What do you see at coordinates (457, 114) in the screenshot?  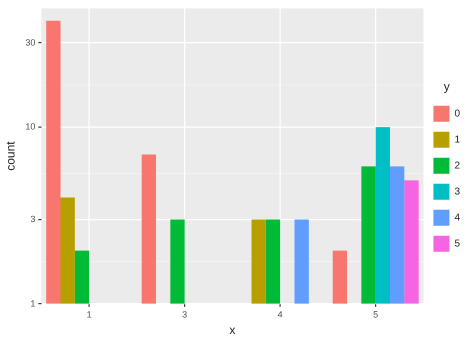 I see `legend-label: 0` at bounding box center [457, 114].